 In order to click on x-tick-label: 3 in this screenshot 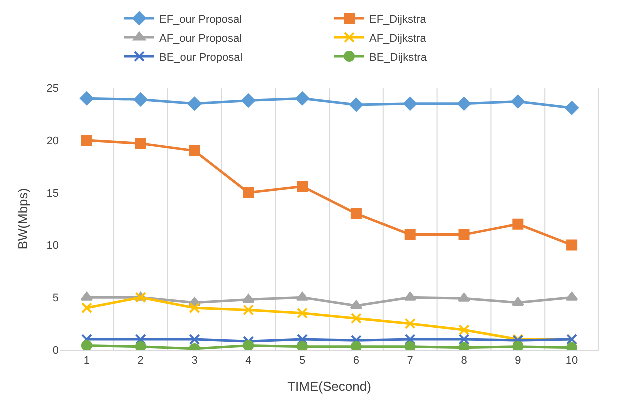, I will do `click(195, 361)`.